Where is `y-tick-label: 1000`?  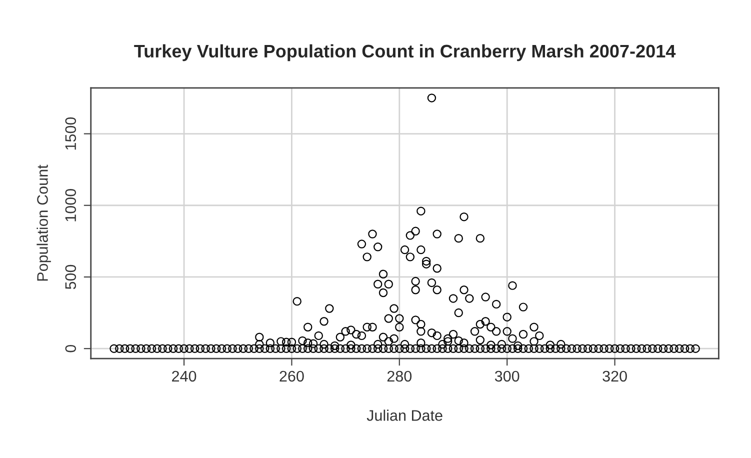 y-tick-label: 1000 is located at coordinates (70, 205).